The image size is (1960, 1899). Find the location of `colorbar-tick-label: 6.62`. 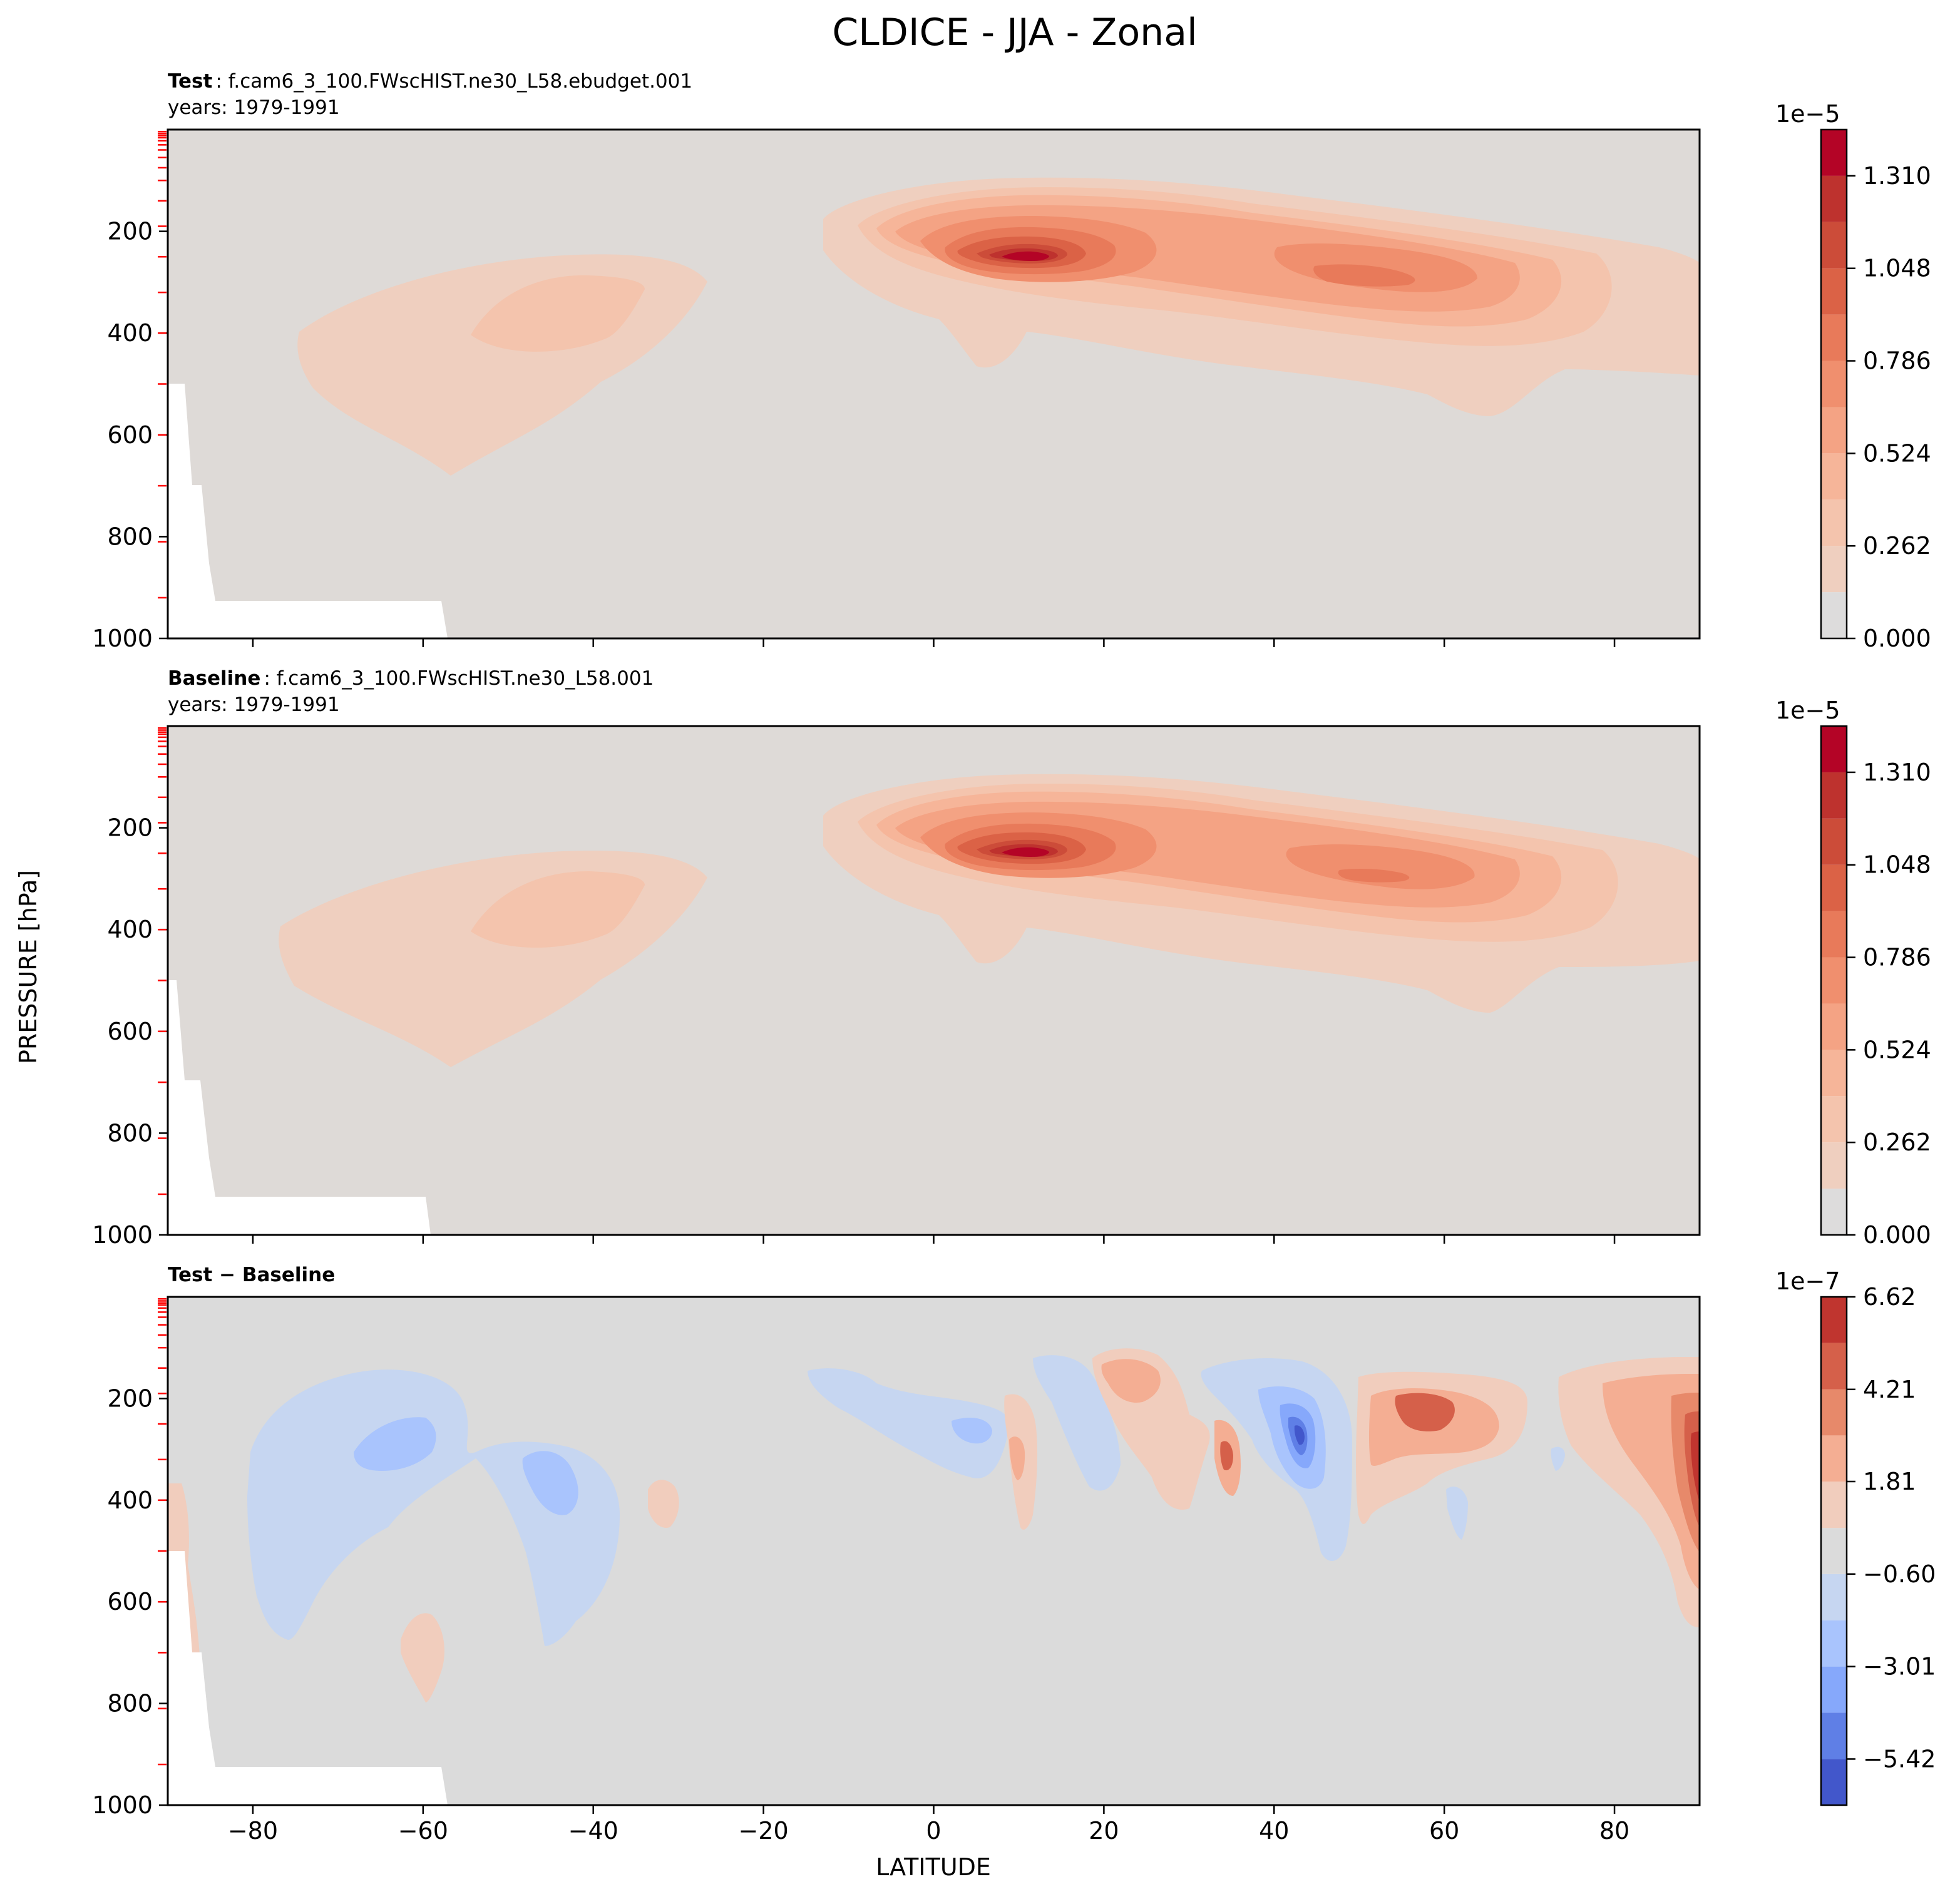

colorbar-tick-label: 6.62 is located at coordinates (1889, 1297).